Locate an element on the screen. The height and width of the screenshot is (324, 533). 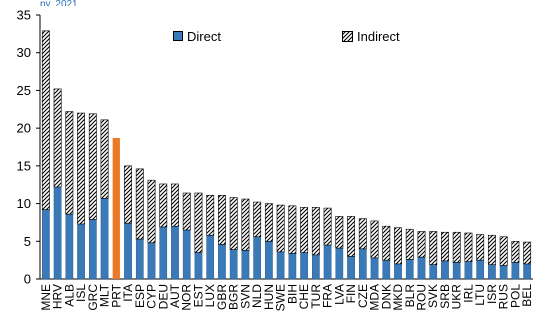
bar-indirect-cze is located at coordinates (362, 234).